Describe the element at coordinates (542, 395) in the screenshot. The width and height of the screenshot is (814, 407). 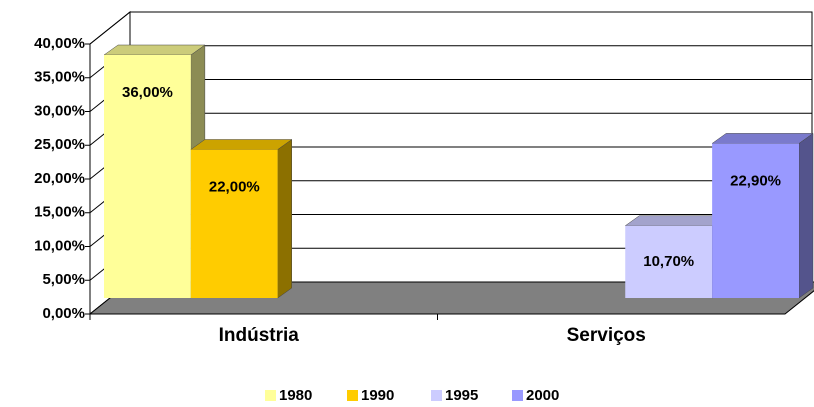
I see `legend-label: 2000` at that location.